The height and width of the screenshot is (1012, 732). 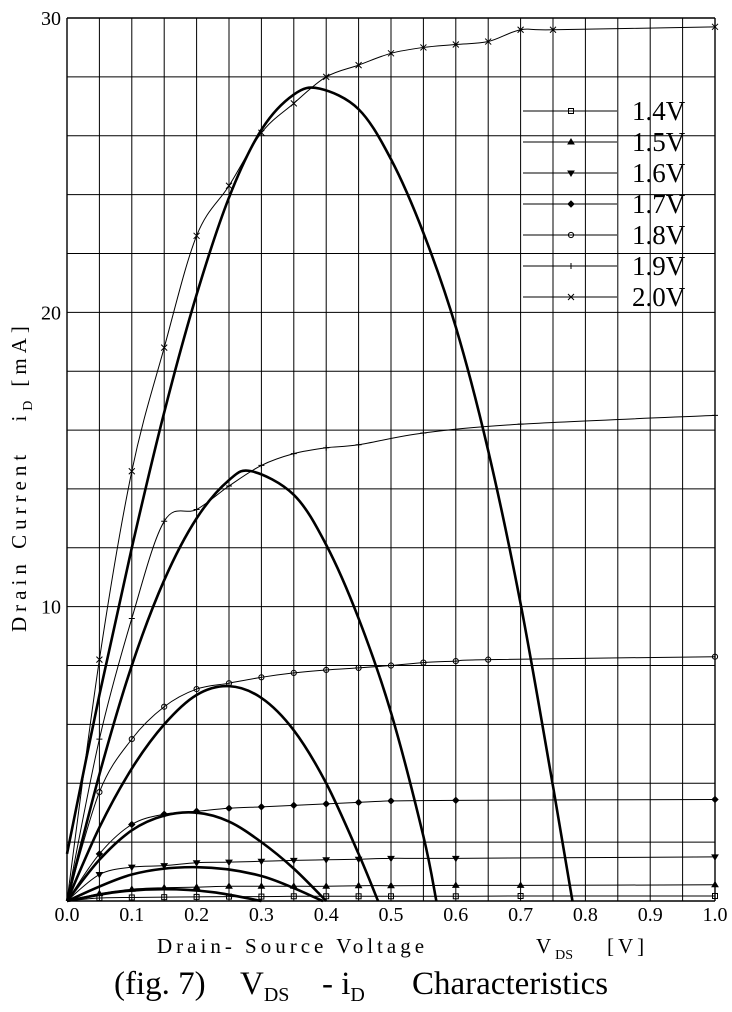 What do you see at coordinates (627, 946) in the screenshot?
I see `x-axis-unit: [V]` at bounding box center [627, 946].